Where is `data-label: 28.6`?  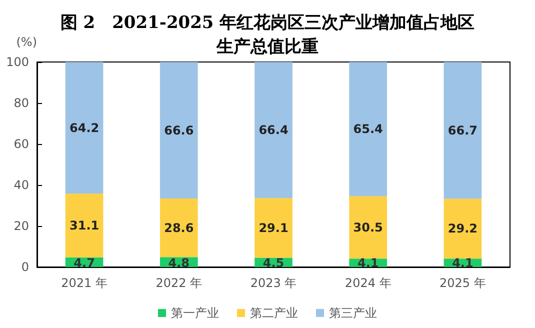
data-label: 28.6 is located at coordinates (179, 227).